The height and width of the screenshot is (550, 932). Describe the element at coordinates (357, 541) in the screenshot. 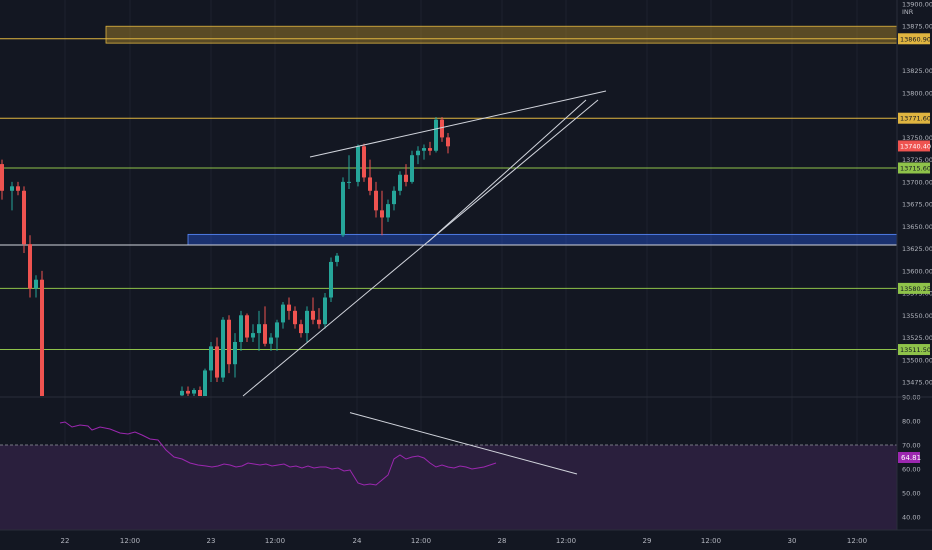

I see `time-tick-label: 24` at that location.